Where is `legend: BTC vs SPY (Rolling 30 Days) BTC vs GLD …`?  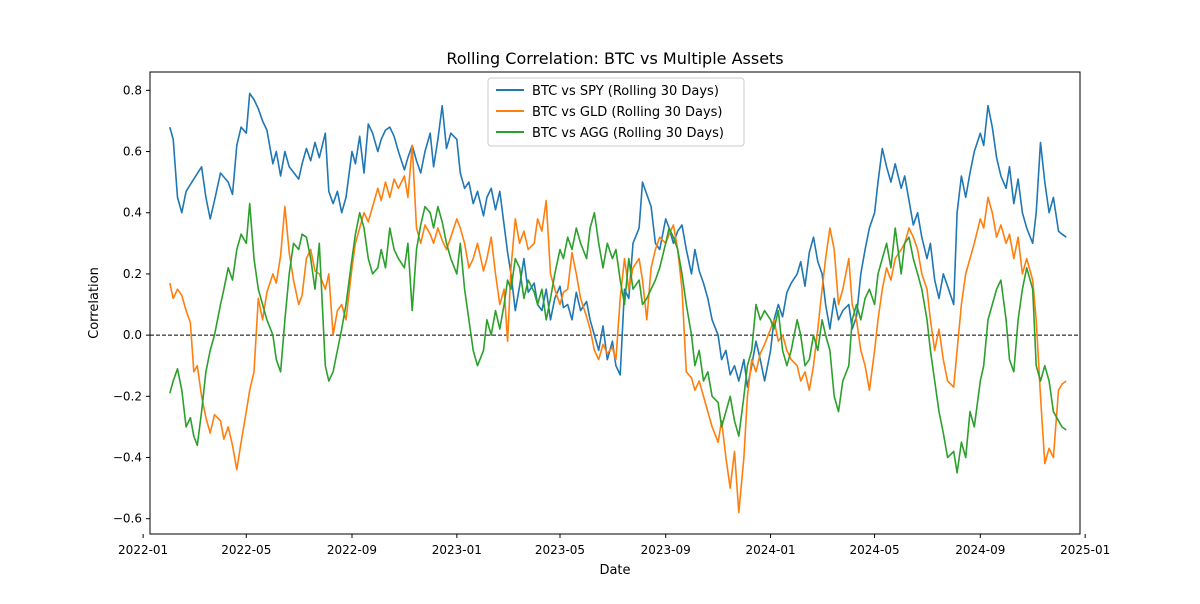 legend: BTC vs SPY (Rolling 30 Days) BTC vs GLD … is located at coordinates (616, 112).